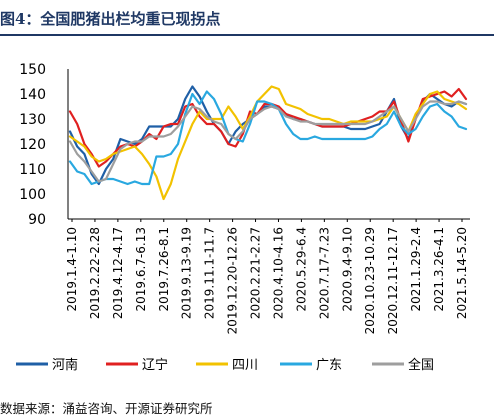  What do you see at coordinates (72, 269) in the screenshot?
I see `x-tick-label: 2019.1.4-1.10` at bounding box center [72, 269].